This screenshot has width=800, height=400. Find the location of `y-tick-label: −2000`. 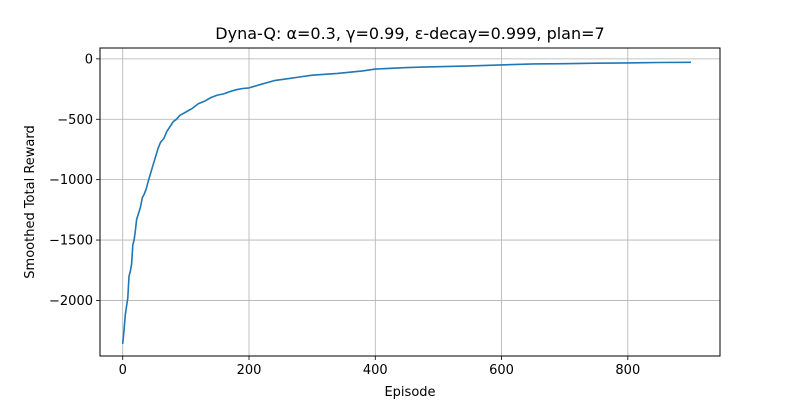

y-tick-label: −2000 is located at coordinates (71, 301).